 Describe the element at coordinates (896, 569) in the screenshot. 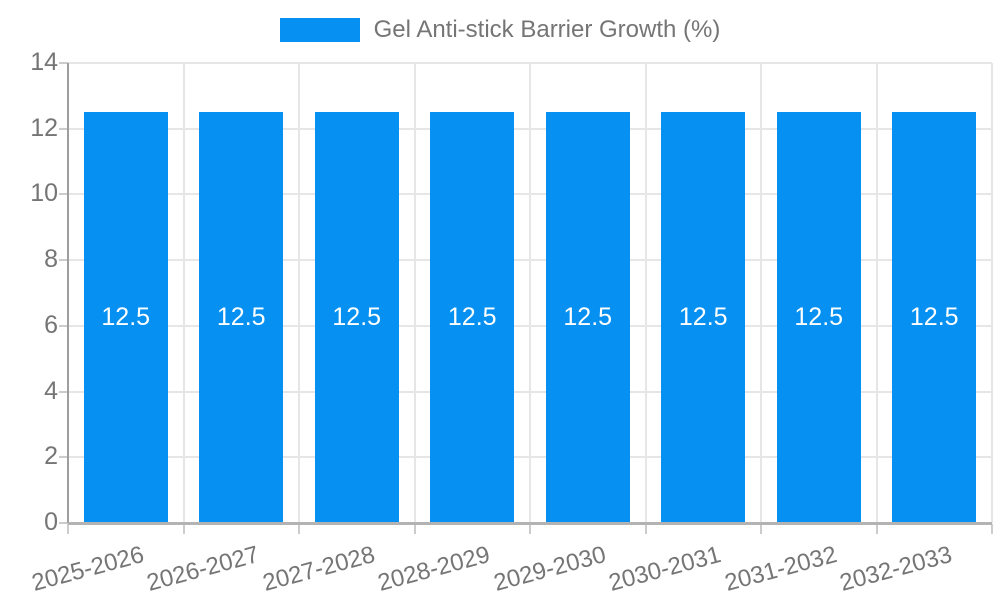

I see `x-axis-tick-label: 2032-2033` at that location.